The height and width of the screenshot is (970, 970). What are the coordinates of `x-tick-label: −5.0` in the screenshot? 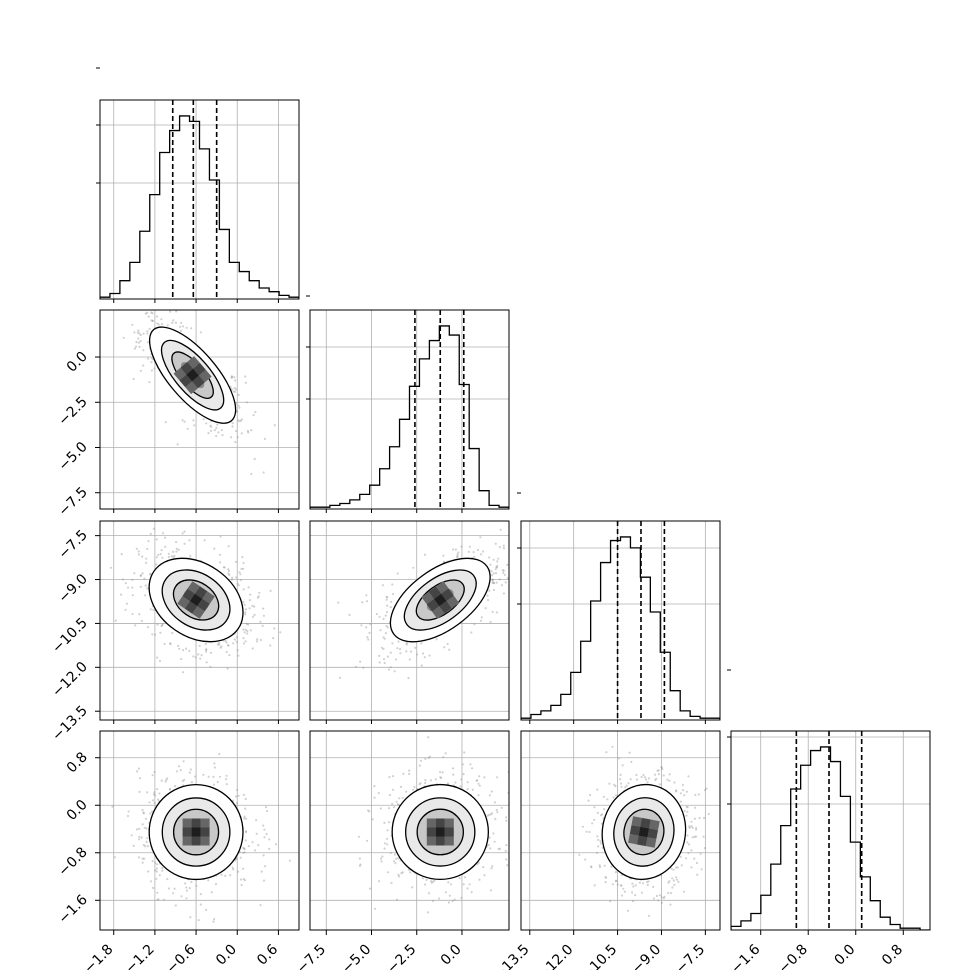 It's located at (356, 956).